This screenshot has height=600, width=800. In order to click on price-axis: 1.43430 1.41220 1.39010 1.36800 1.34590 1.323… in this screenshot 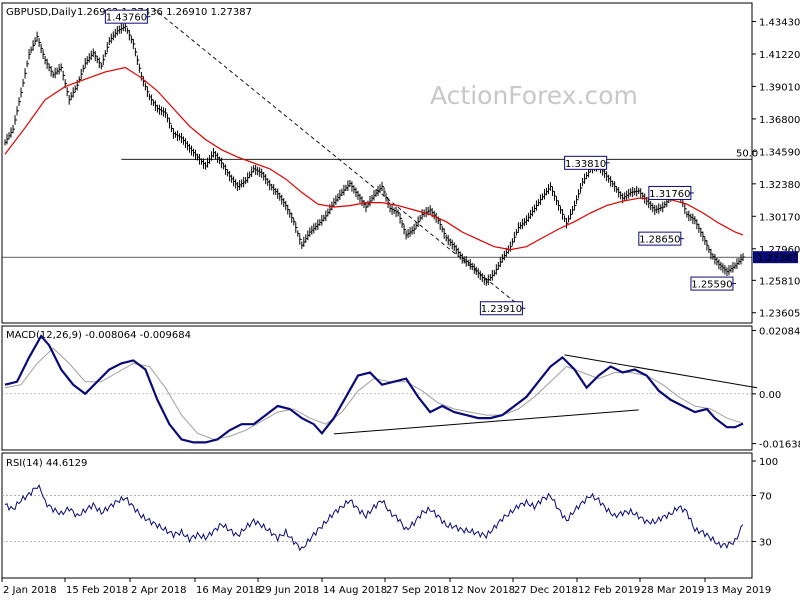, I will do `click(776, 169)`.